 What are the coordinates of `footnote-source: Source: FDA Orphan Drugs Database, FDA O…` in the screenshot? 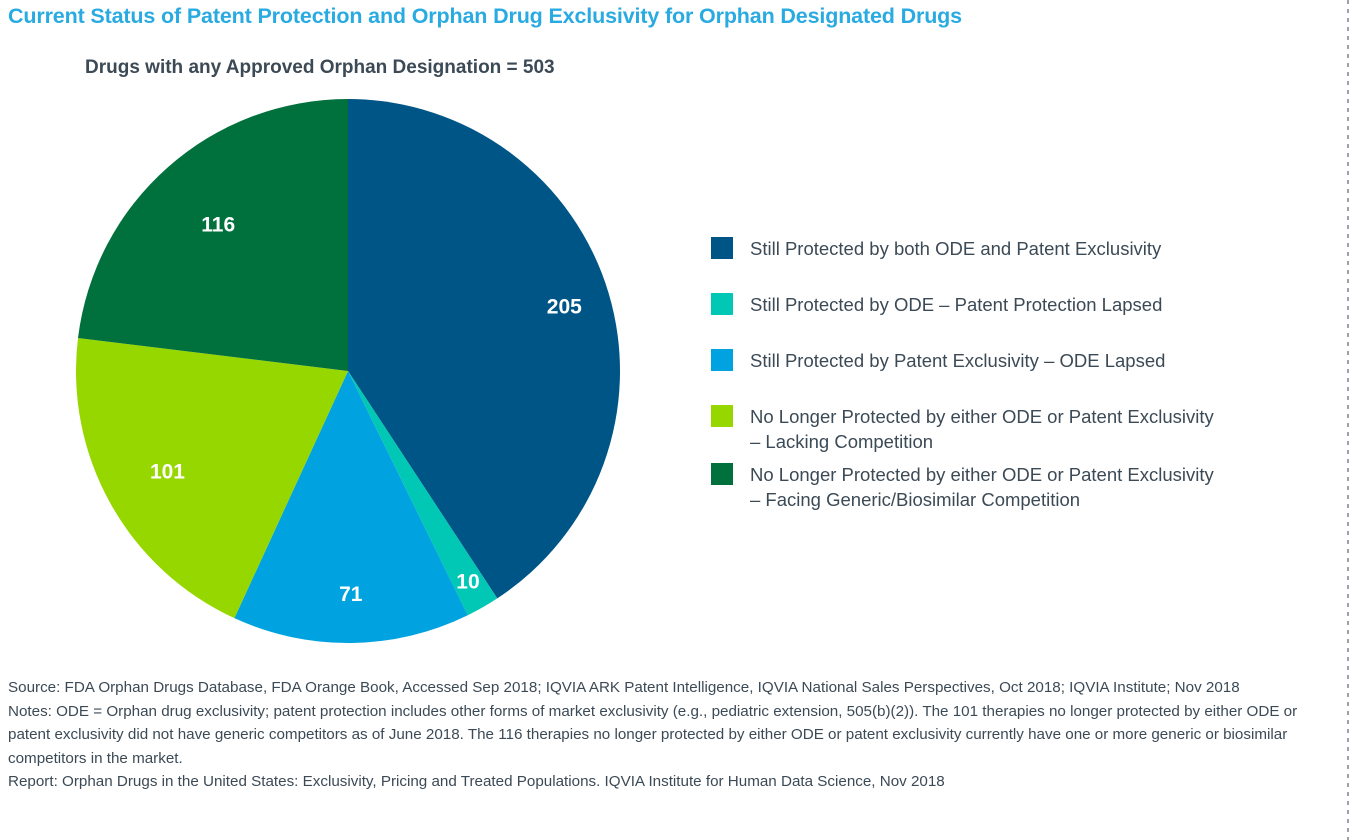 It's located at (624, 687).